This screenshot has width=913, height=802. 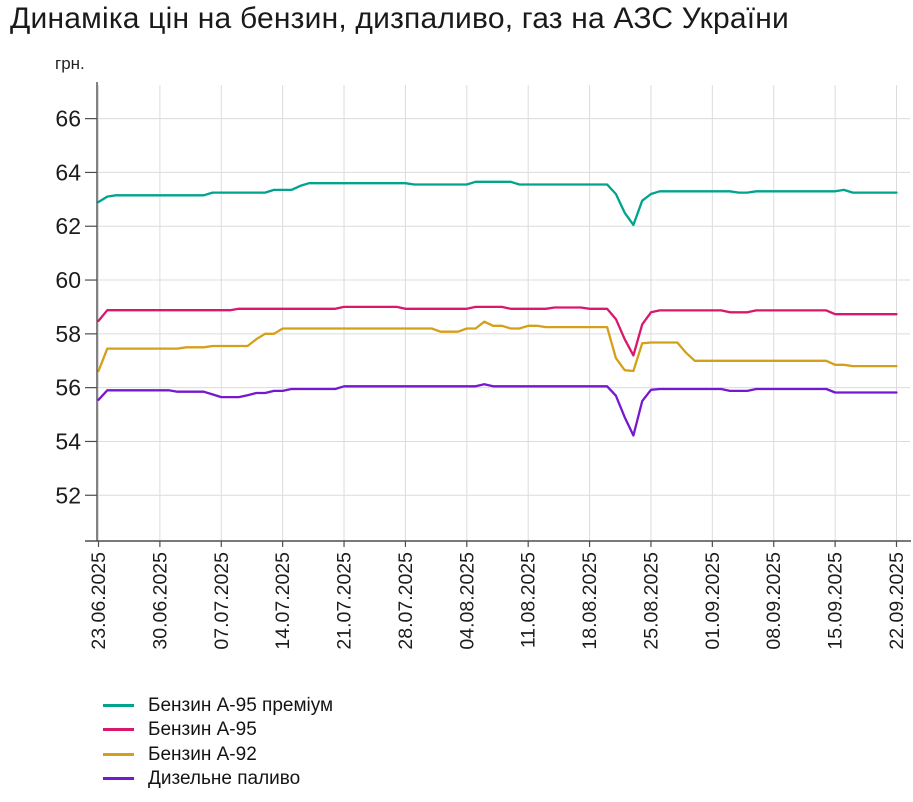 I want to click on legend-label: Бензин А-95 преміум, so click(x=241, y=705).